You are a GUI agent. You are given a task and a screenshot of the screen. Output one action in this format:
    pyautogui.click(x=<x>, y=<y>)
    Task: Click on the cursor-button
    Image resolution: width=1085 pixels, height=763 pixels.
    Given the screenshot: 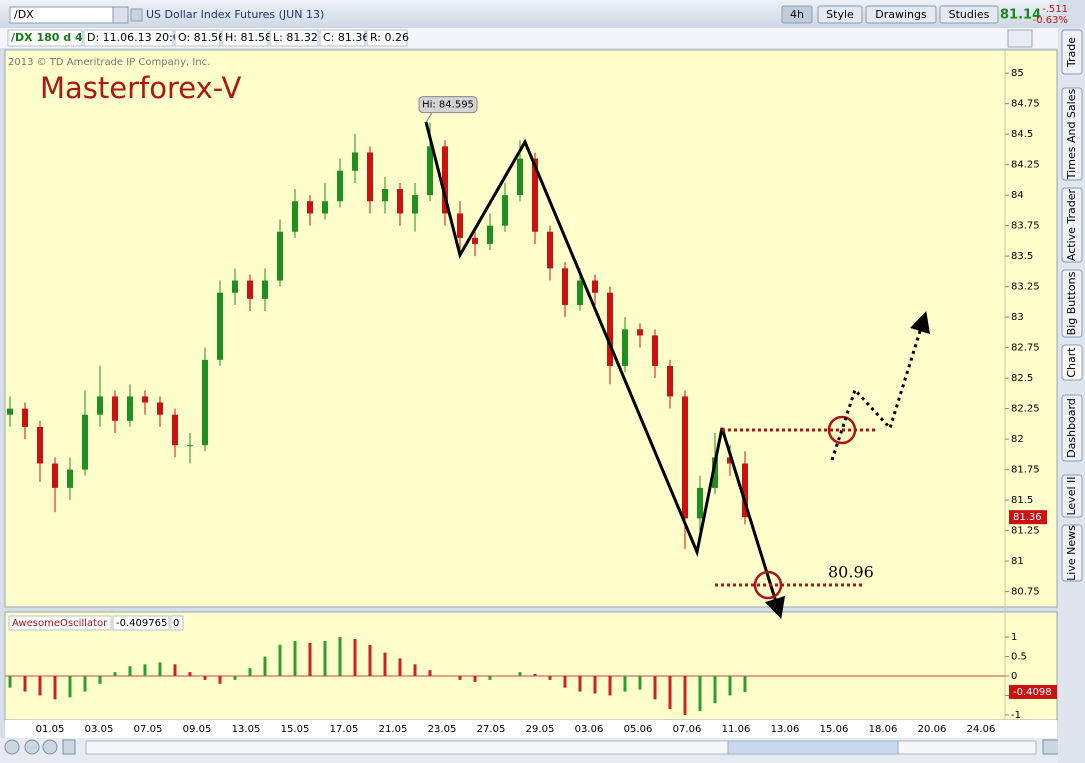 What is the action you would take?
    pyautogui.click(x=69, y=747)
    